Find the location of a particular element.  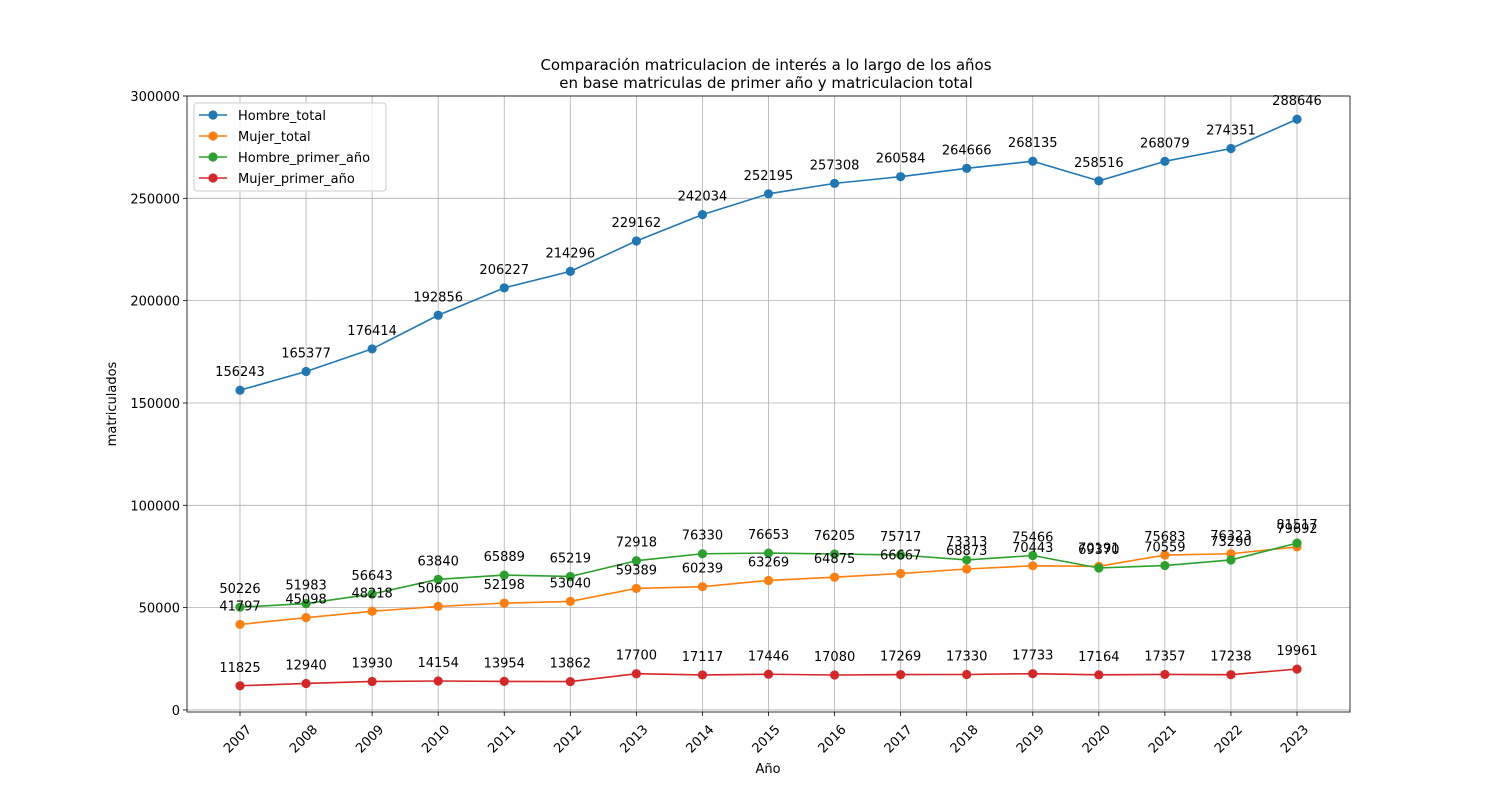

data-label-mujer-total: 79692 is located at coordinates (1296, 529).